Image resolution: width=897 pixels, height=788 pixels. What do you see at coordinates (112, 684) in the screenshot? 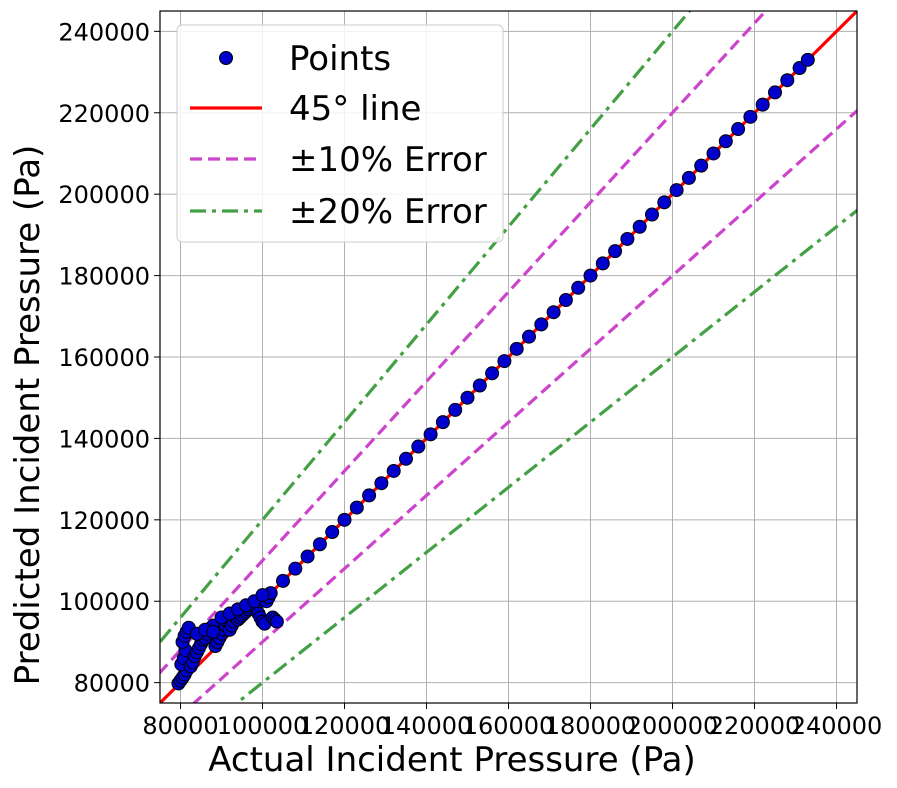
I see `y-tick-label: 80000` at bounding box center [112, 684].